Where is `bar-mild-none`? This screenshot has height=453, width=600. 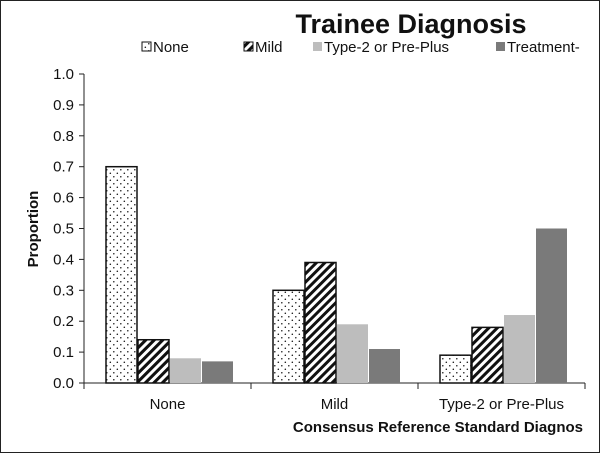
bar-mild-none is located at coordinates (153, 361).